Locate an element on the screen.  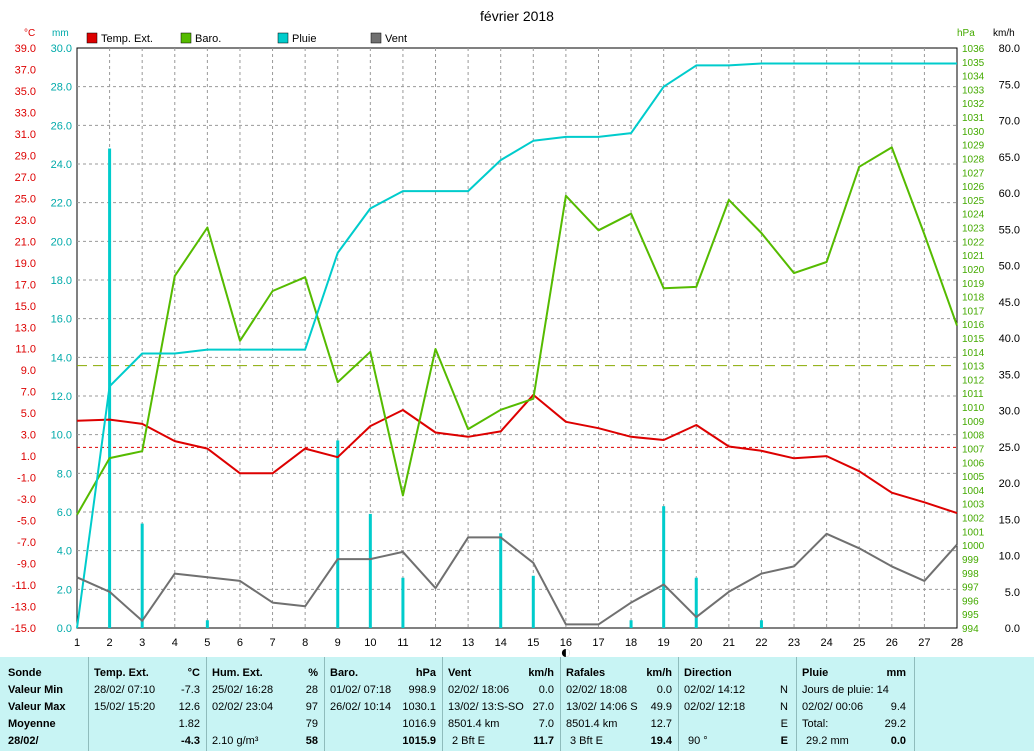
baro-tick-label: 1007 is located at coordinates (973, 449).